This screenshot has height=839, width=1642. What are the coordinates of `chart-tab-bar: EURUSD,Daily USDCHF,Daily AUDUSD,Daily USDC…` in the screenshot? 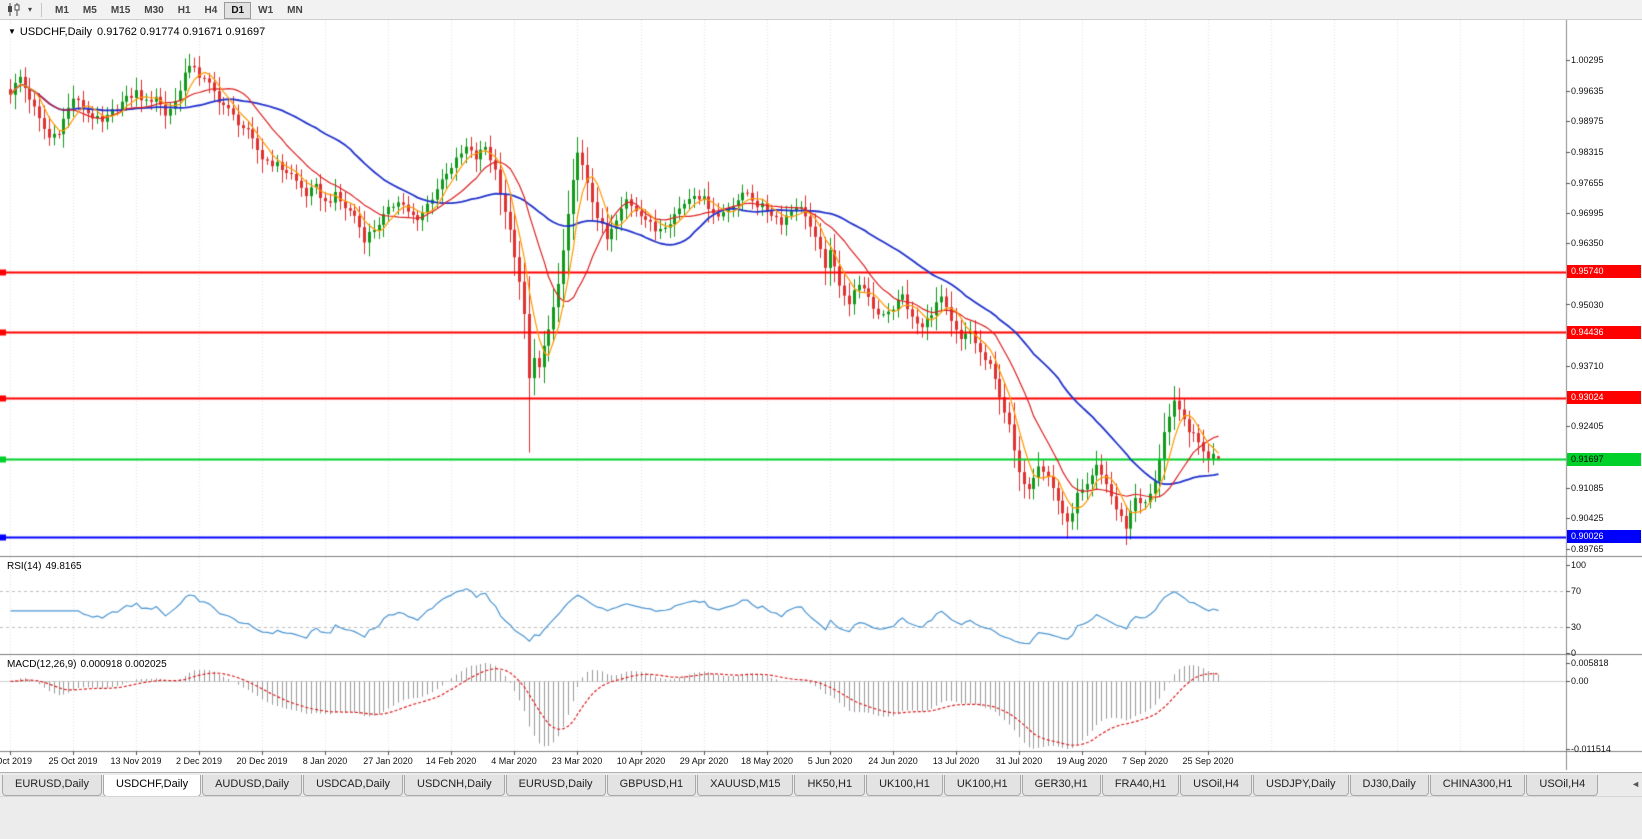 It's located at (821, 784).